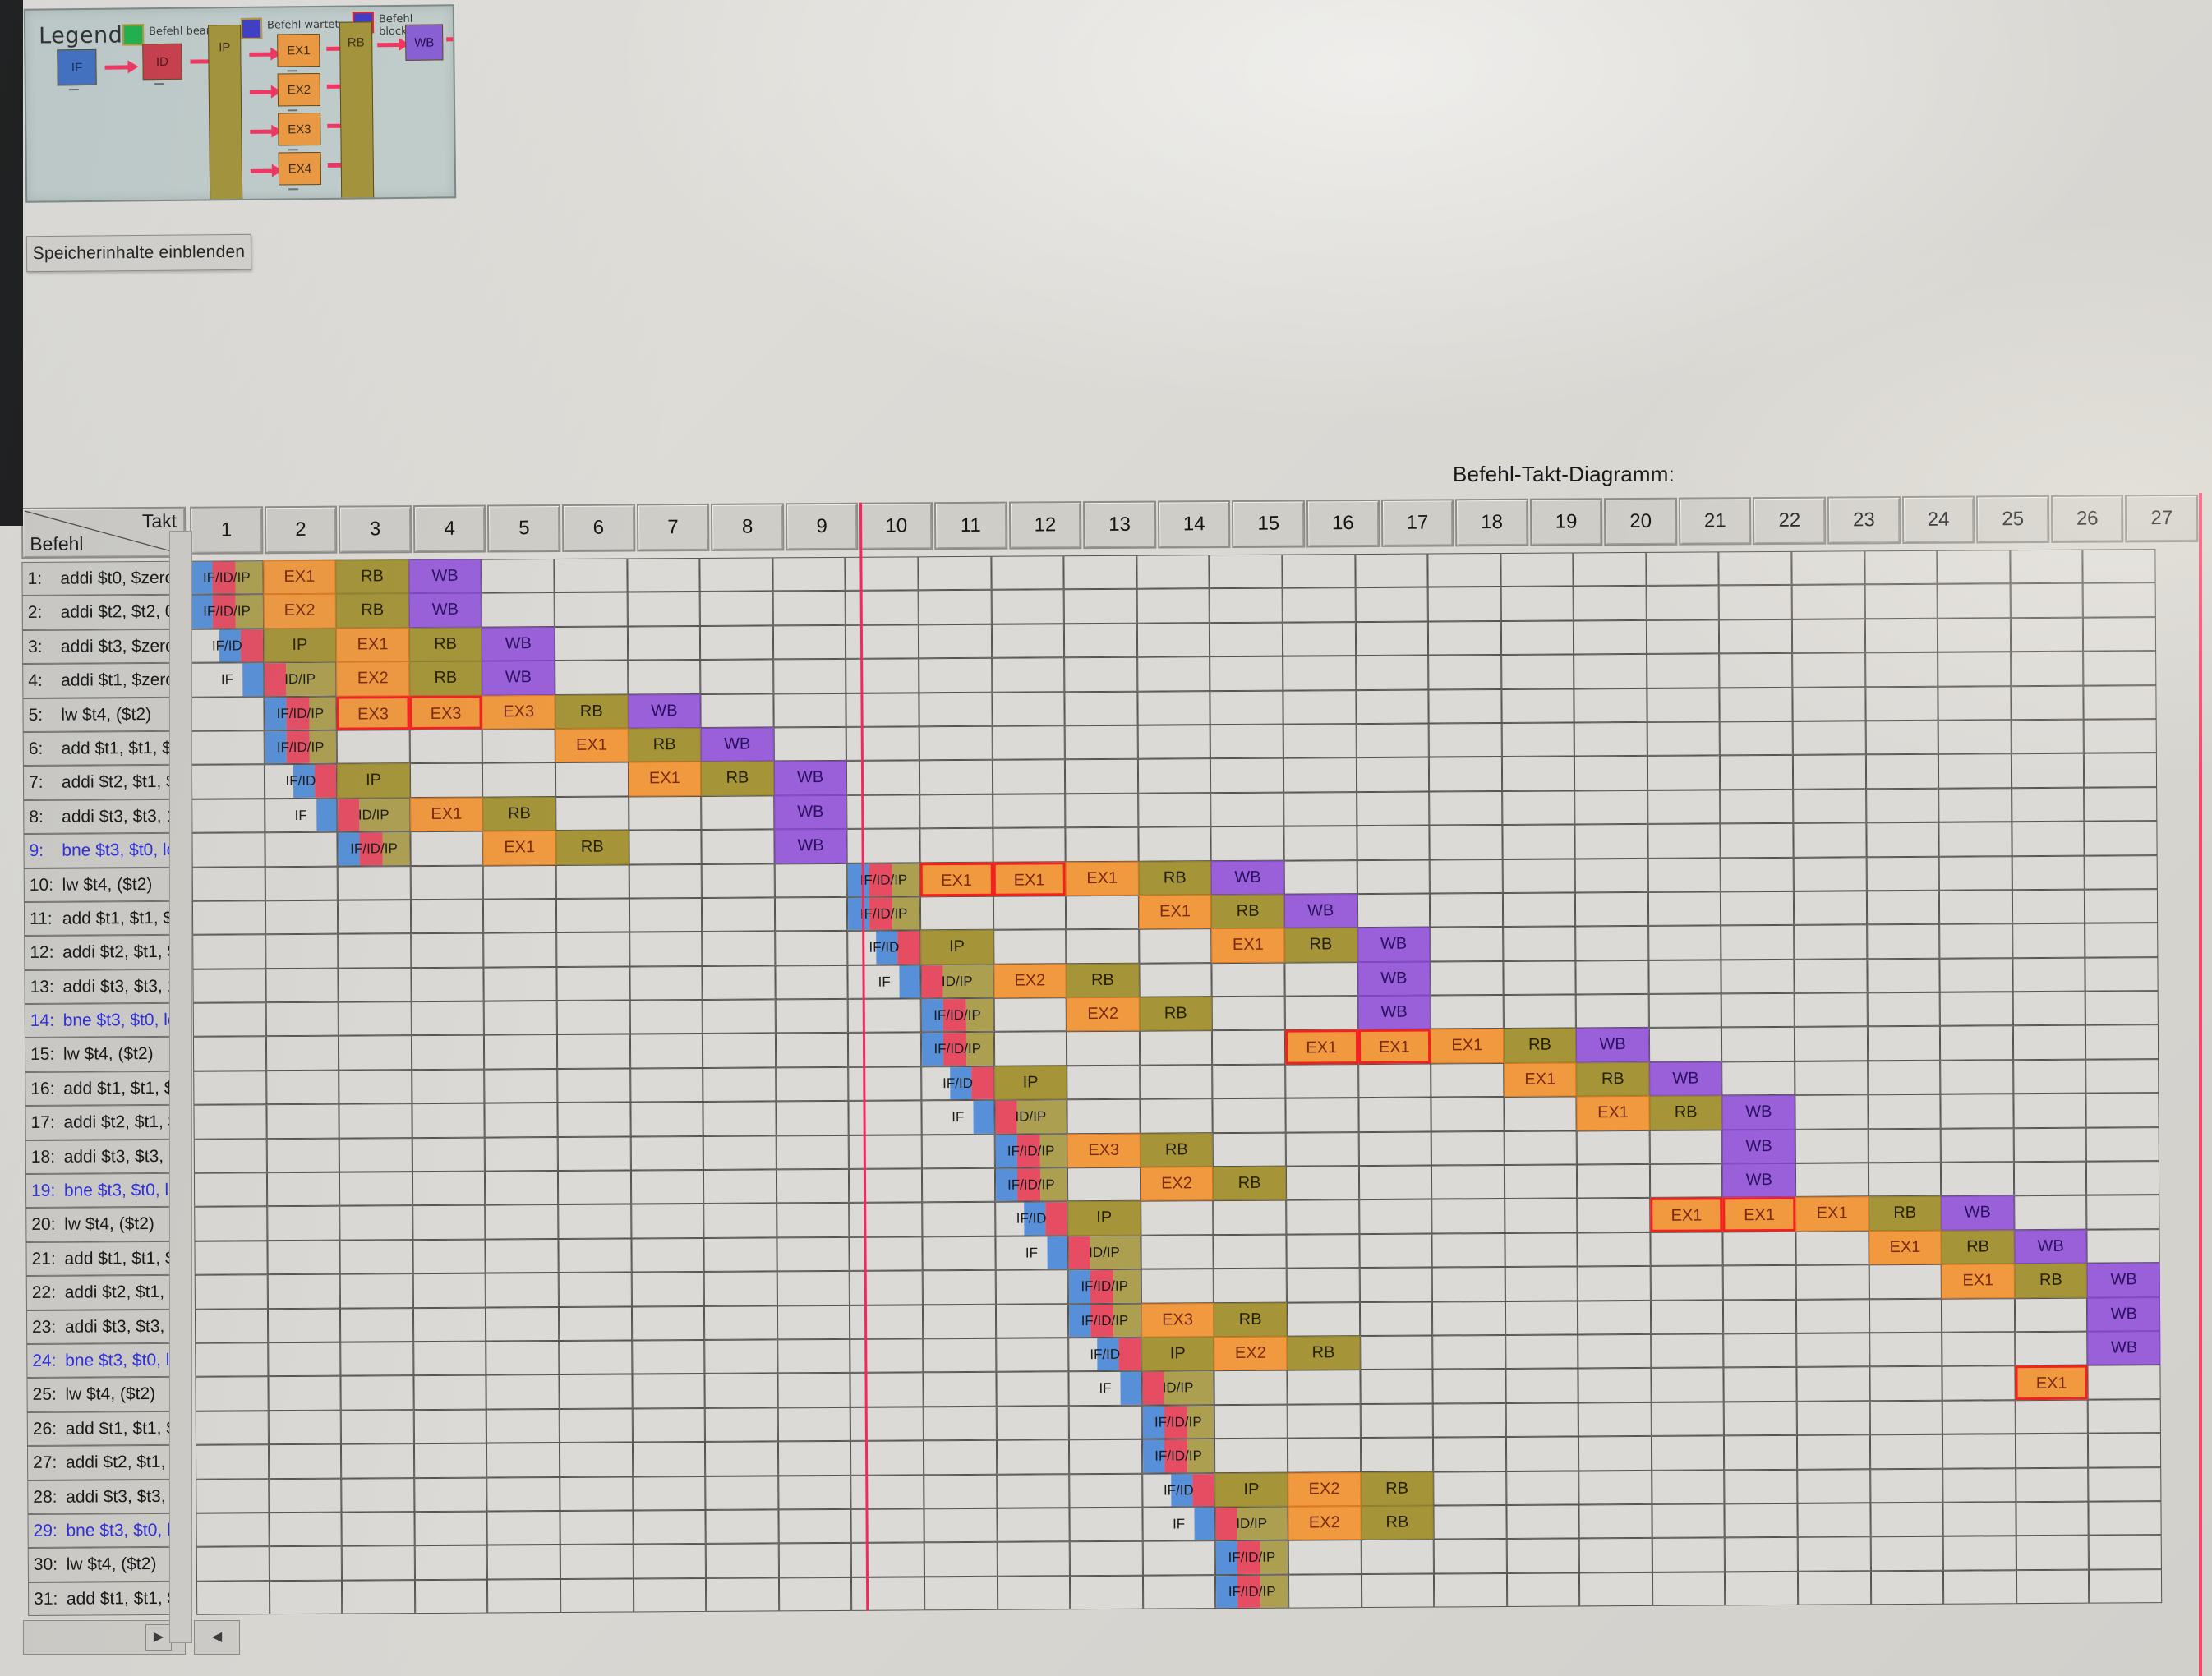 The width and height of the screenshot is (2212, 1676). I want to click on vertical-scrollbar, so click(180, 1087).